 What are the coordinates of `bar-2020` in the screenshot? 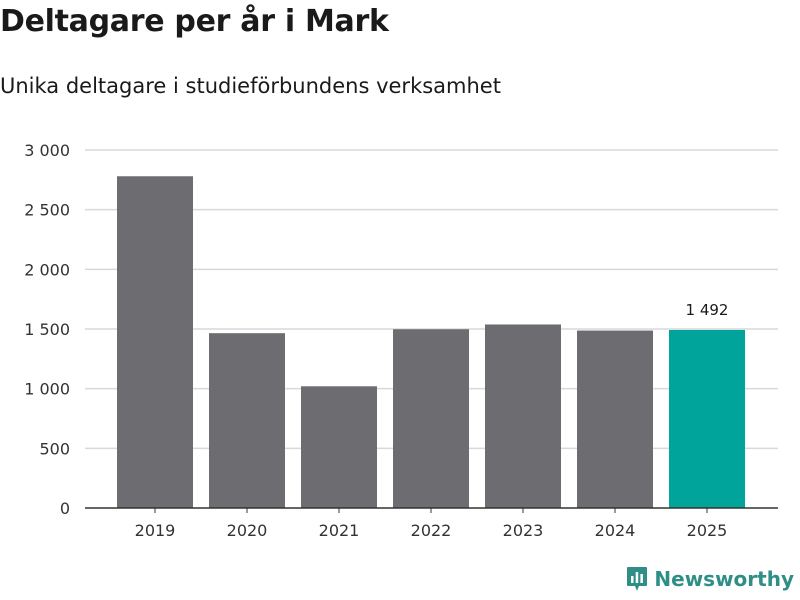 It's located at (247, 420).